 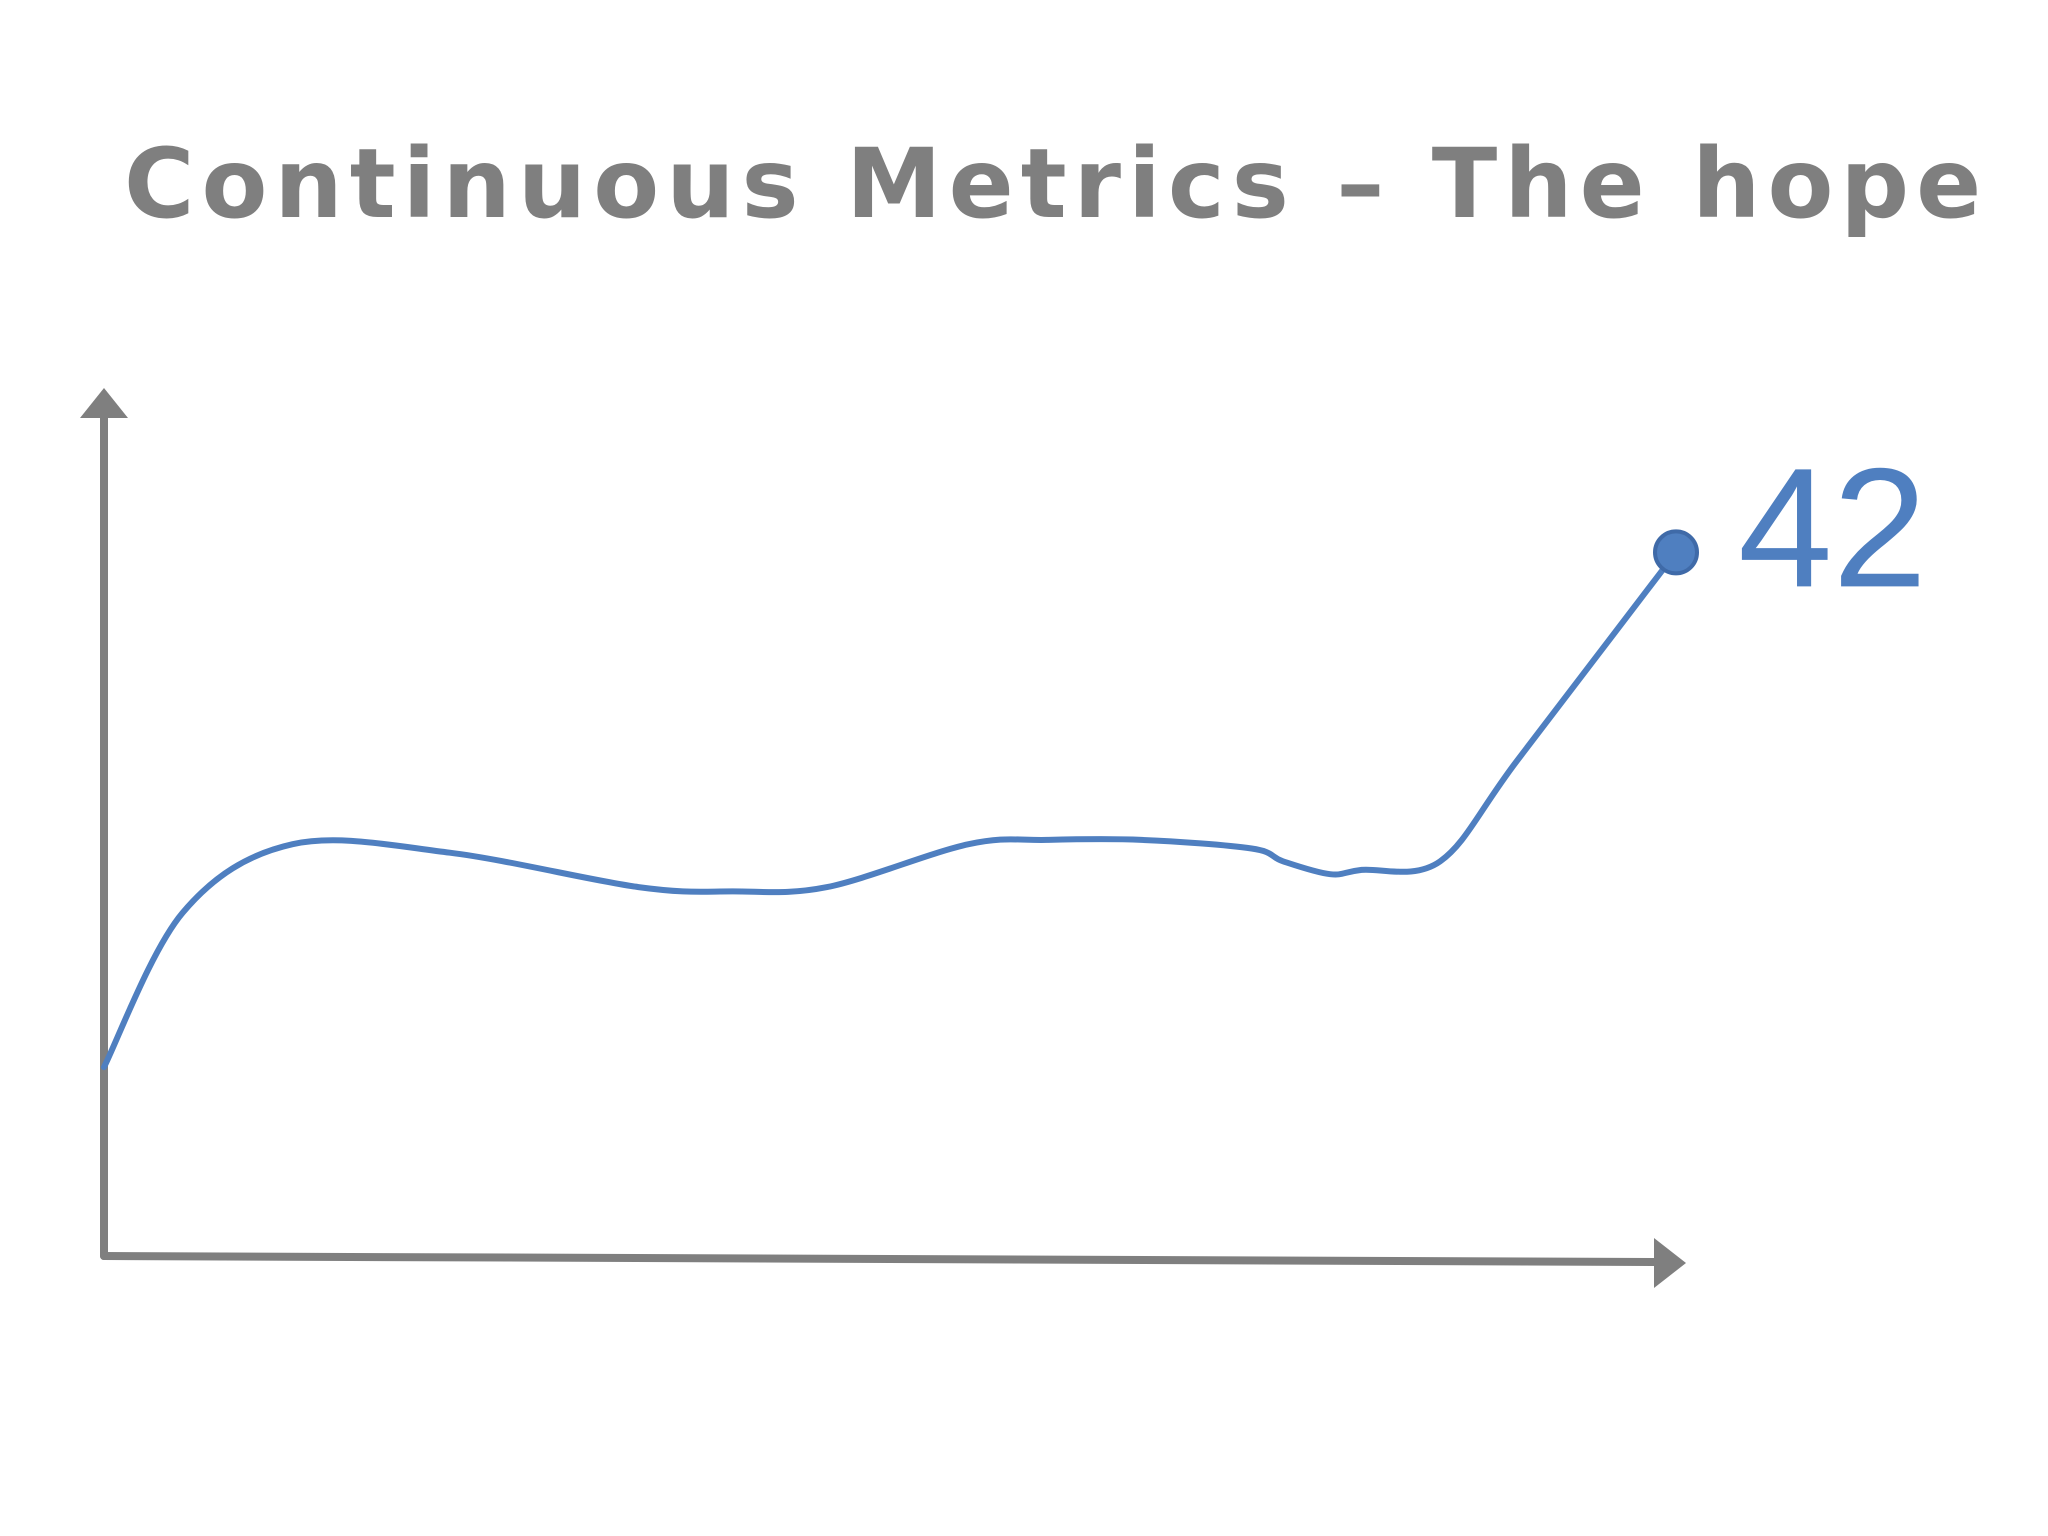 What do you see at coordinates (1670, 1263) in the screenshot?
I see `x-axis-arrowhead` at bounding box center [1670, 1263].